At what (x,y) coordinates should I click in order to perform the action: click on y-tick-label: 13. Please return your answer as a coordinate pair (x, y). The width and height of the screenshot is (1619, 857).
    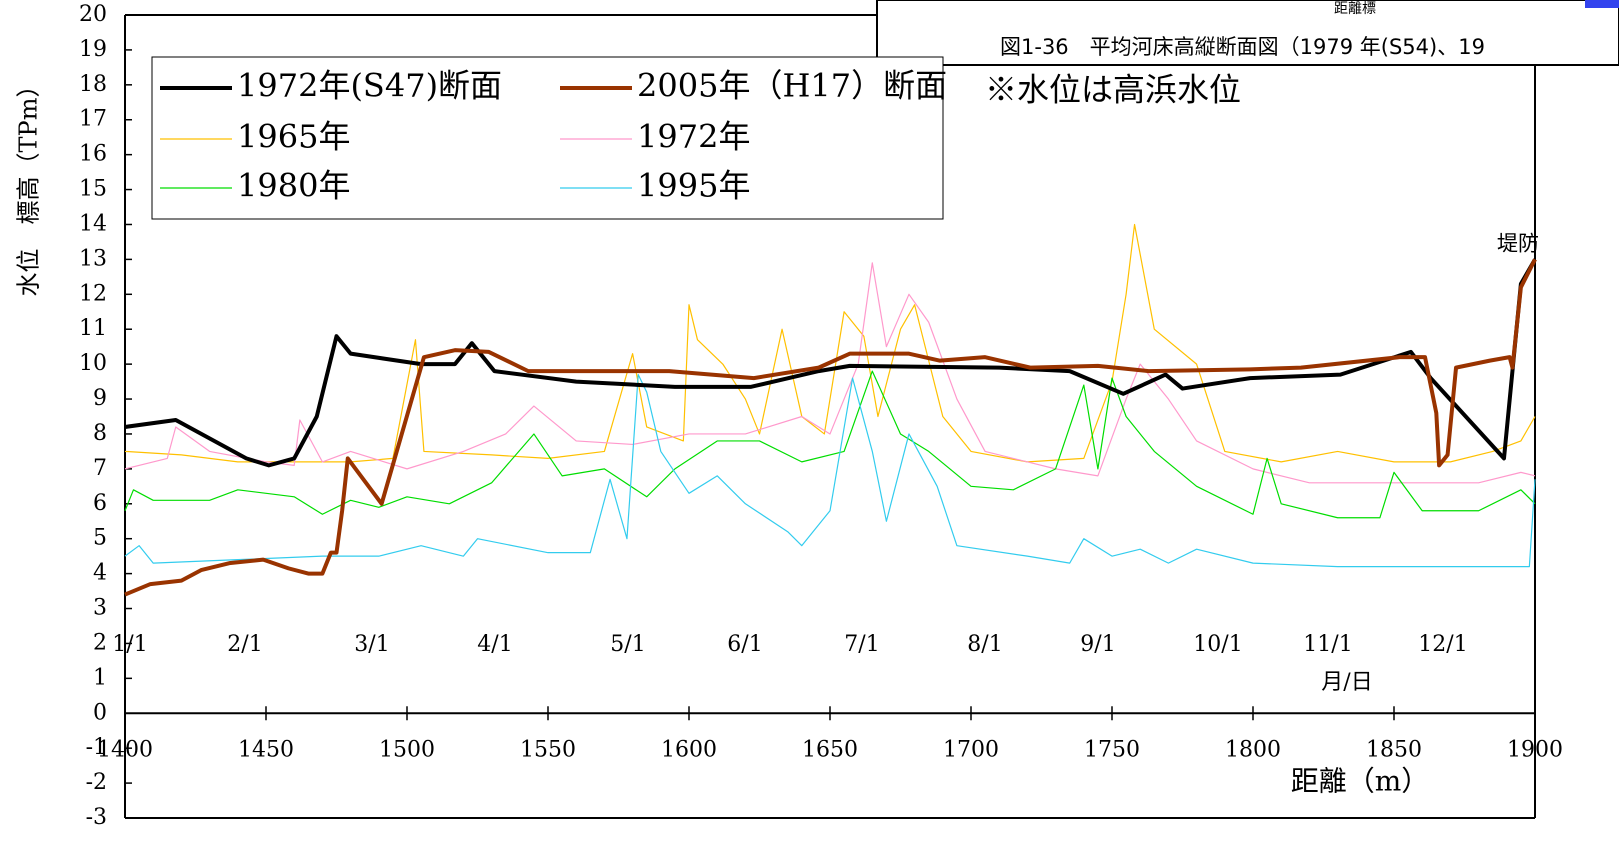
    Looking at the image, I should click on (93, 258).